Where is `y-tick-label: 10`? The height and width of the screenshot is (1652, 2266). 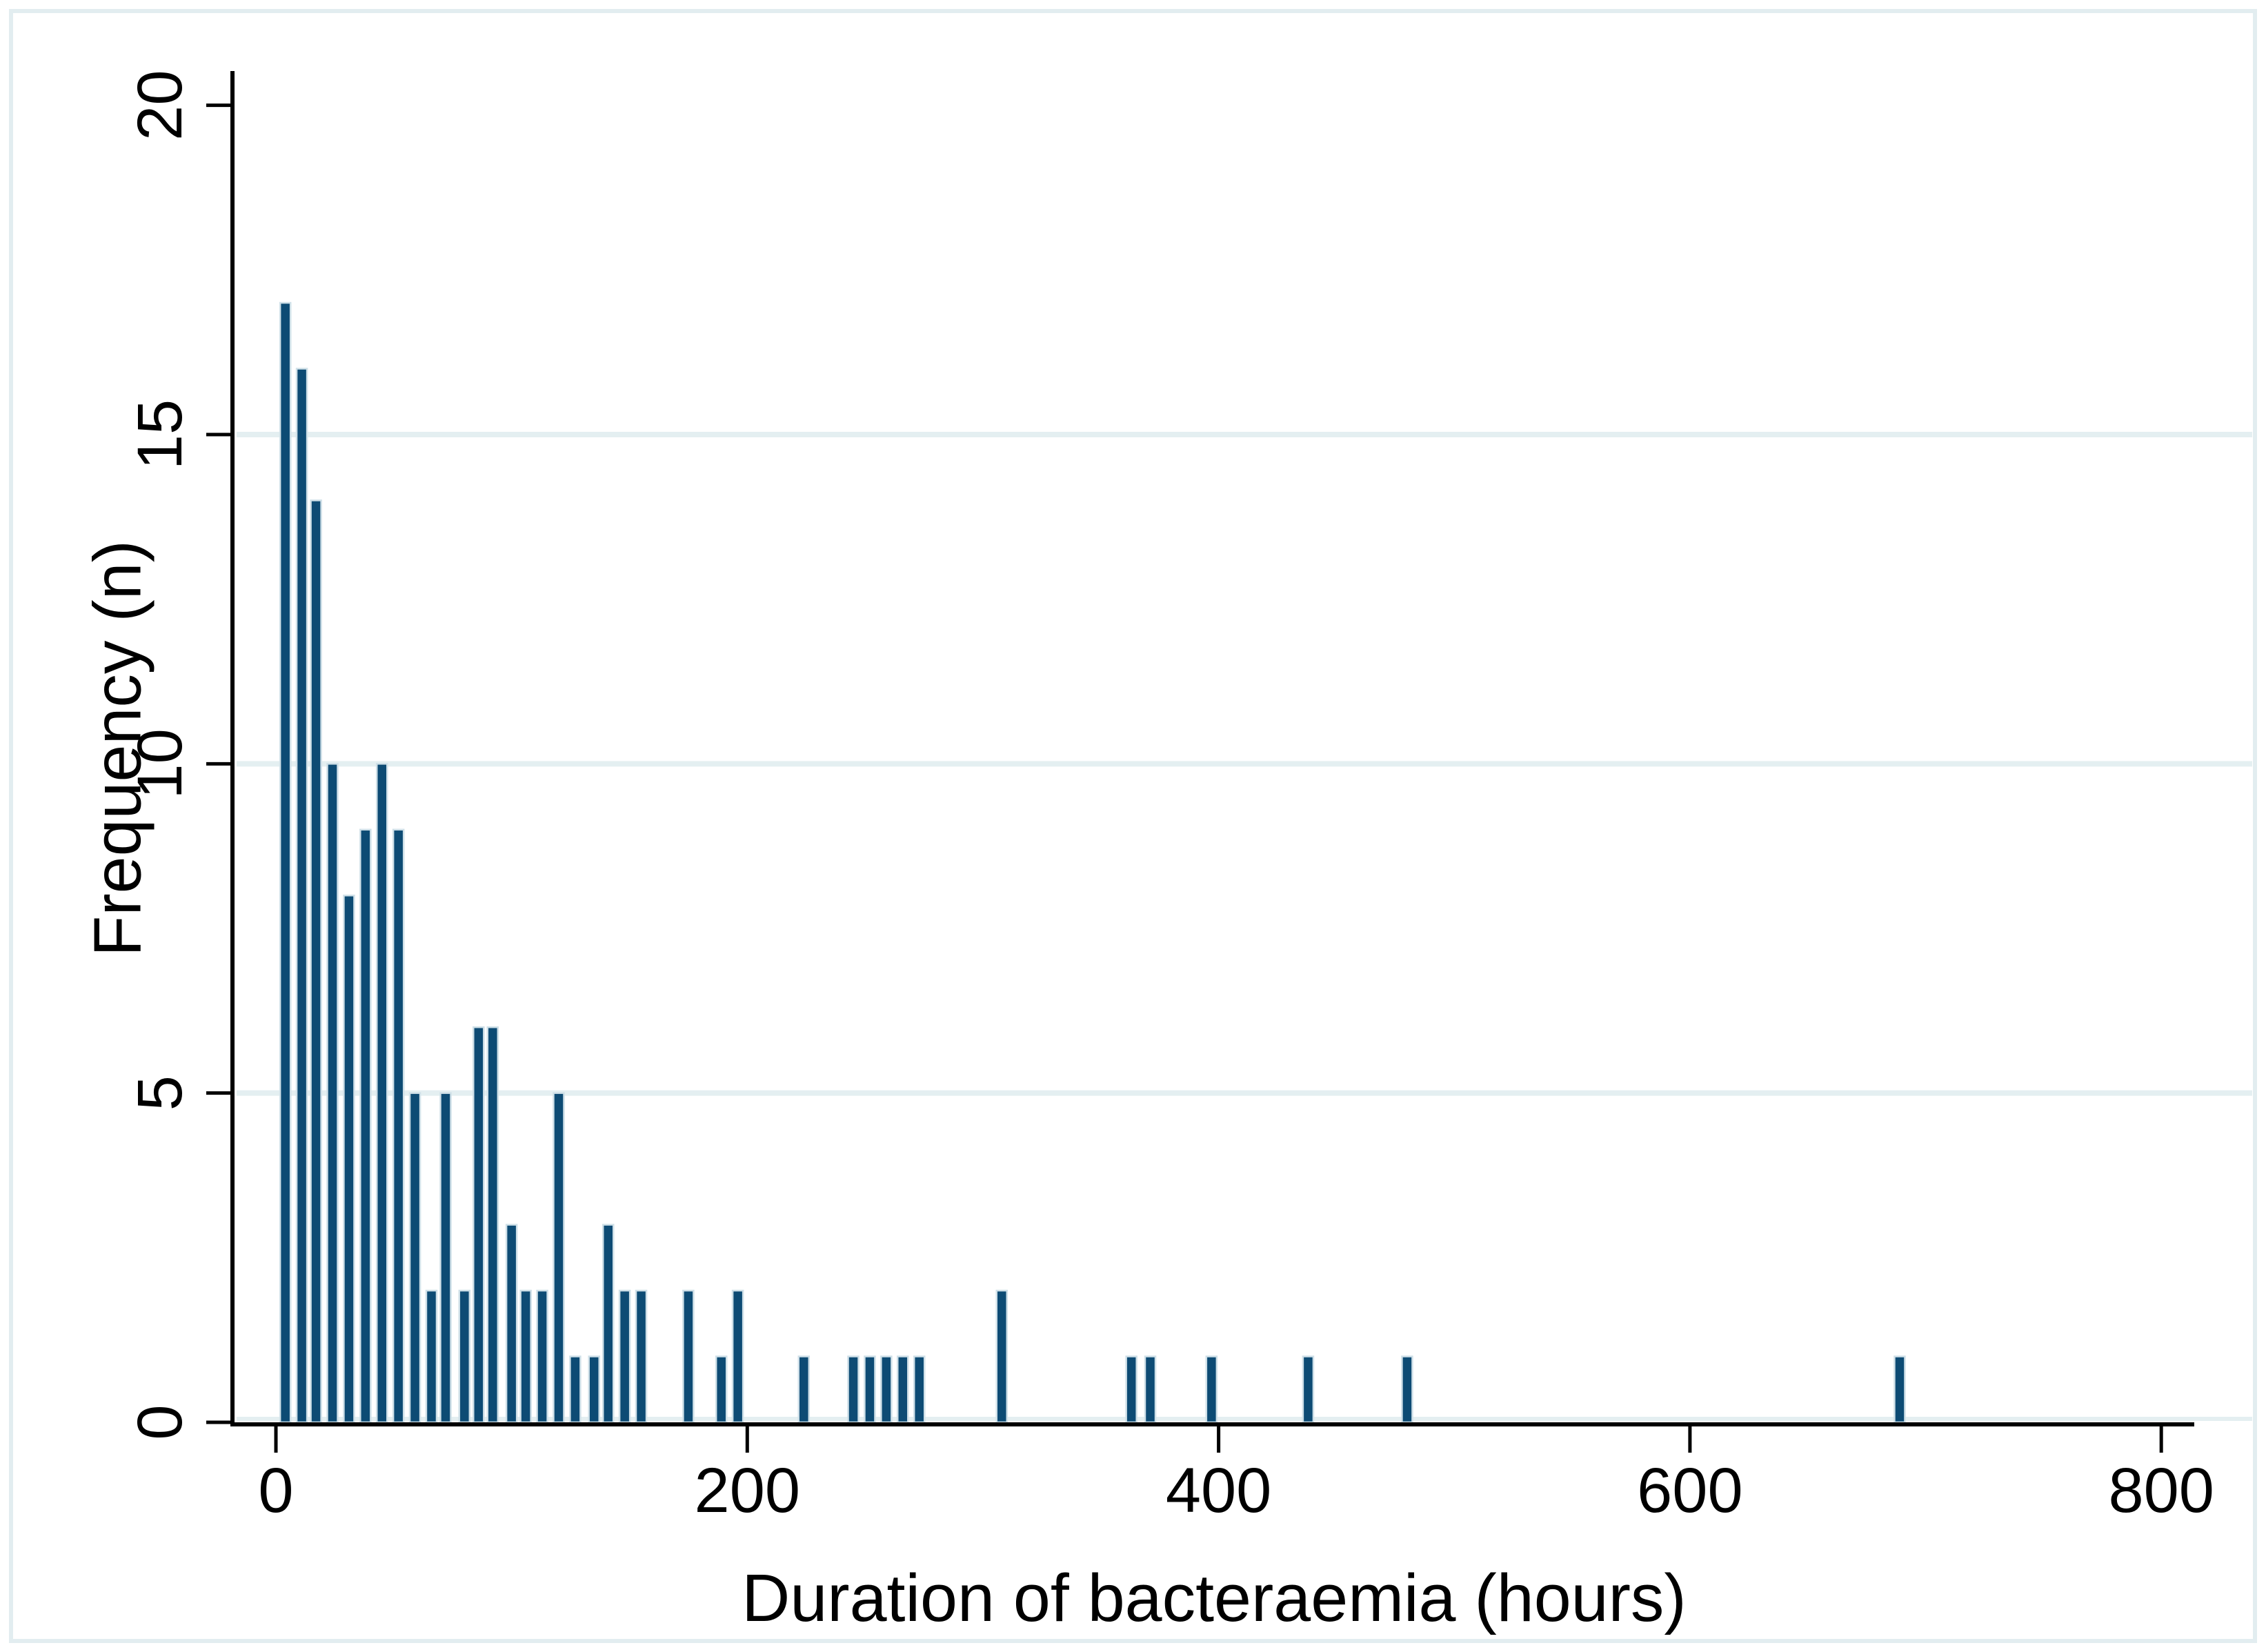
y-tick-label: 10 is located at coordinates (160, 763).